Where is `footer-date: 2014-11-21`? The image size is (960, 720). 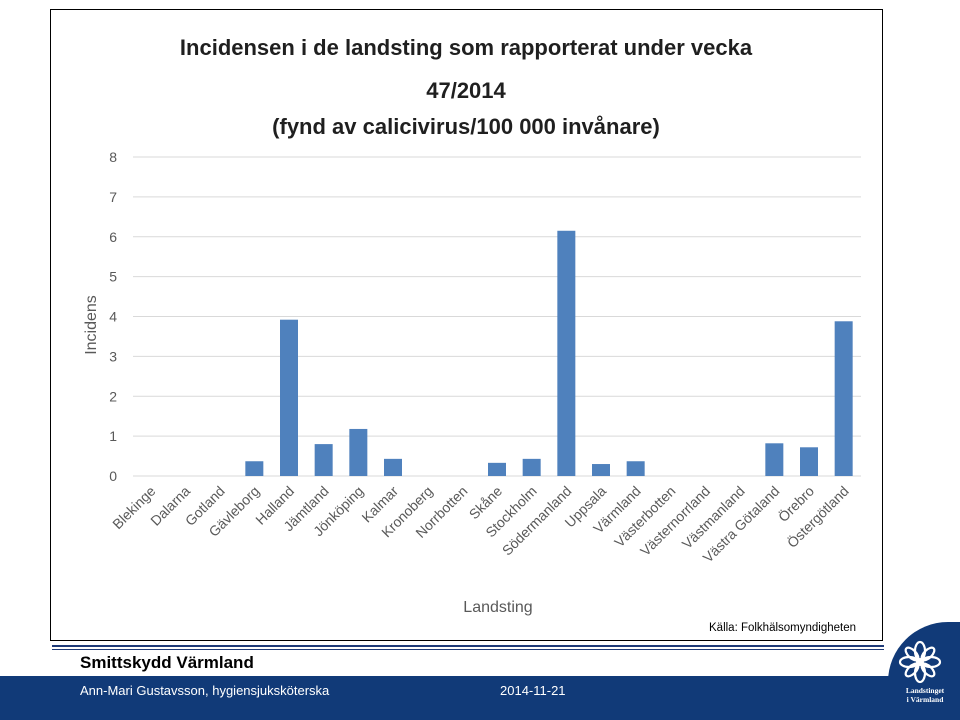
footer-date: 2014-11-21 is located at coordinates (533, 690).